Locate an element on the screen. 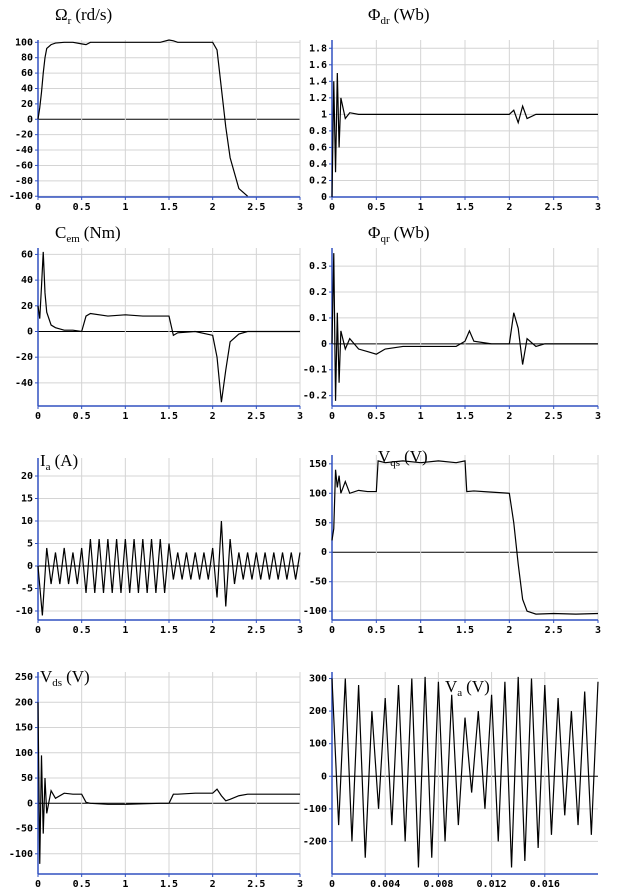 This screenshot has height=888, width=629. y-tick-label: 50 is located at coordinates (27, 778).